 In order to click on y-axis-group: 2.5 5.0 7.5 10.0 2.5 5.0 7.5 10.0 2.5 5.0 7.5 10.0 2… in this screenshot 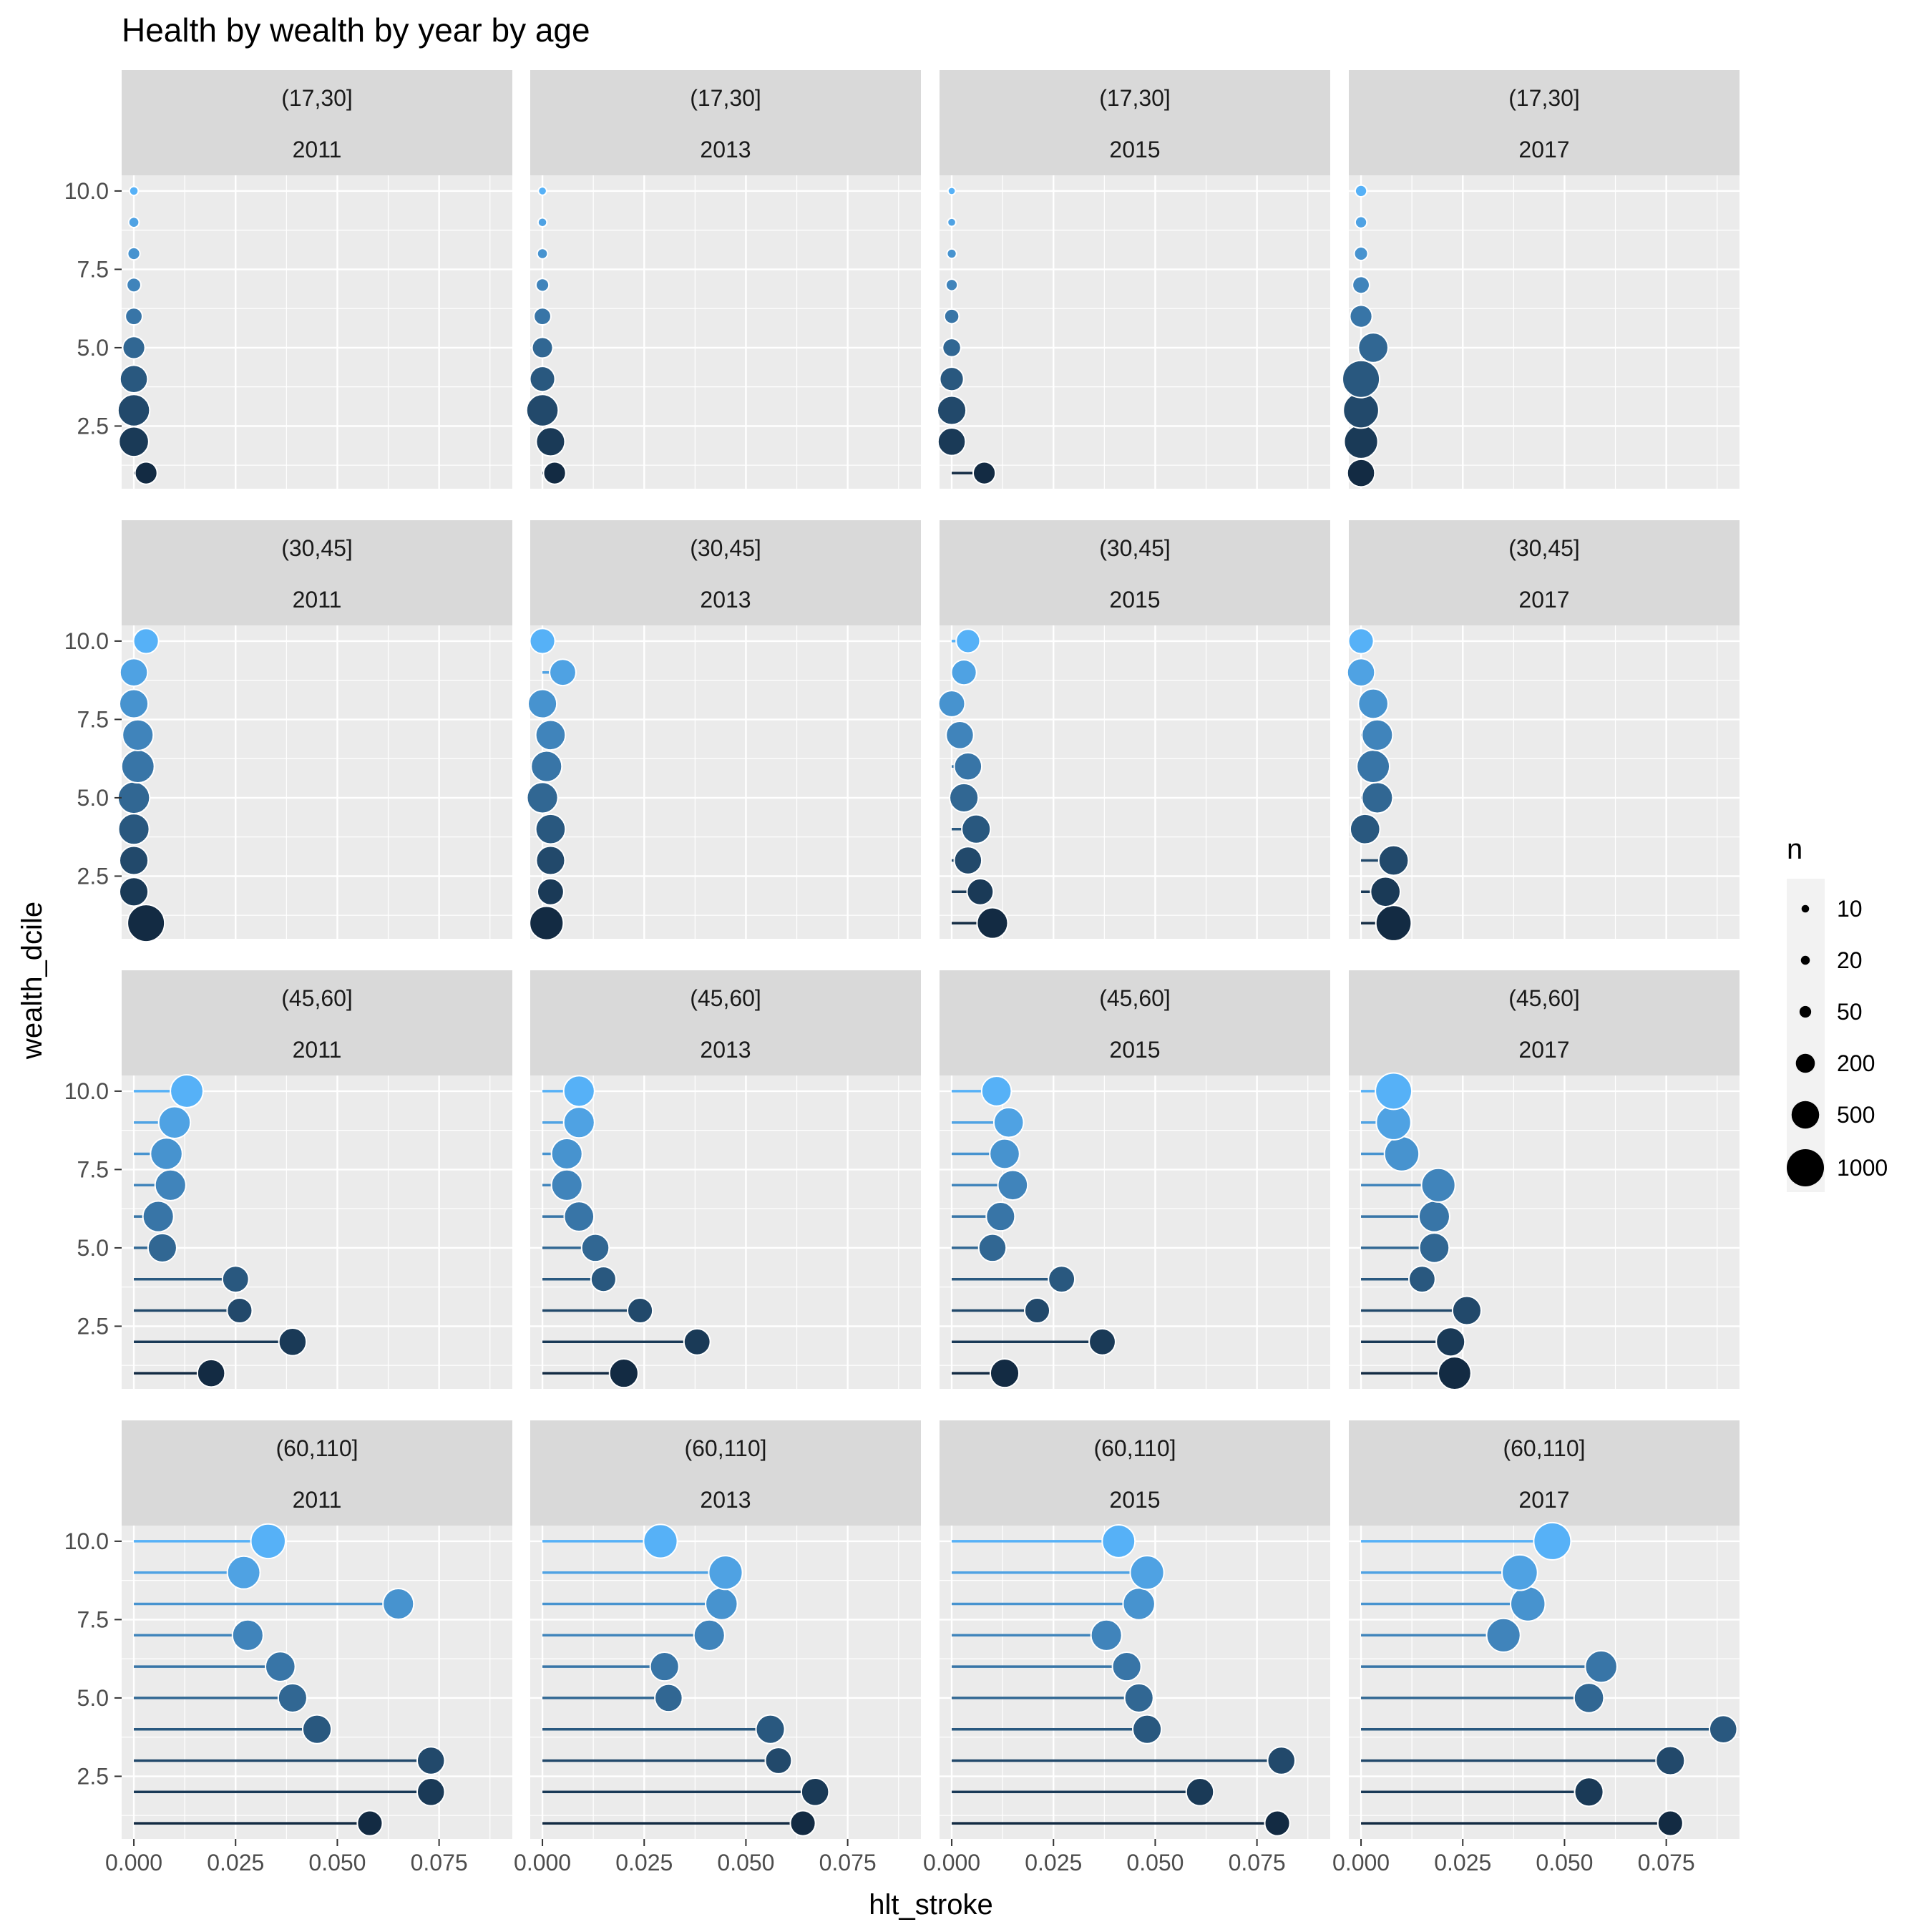, I will do `click(93, 983)`.